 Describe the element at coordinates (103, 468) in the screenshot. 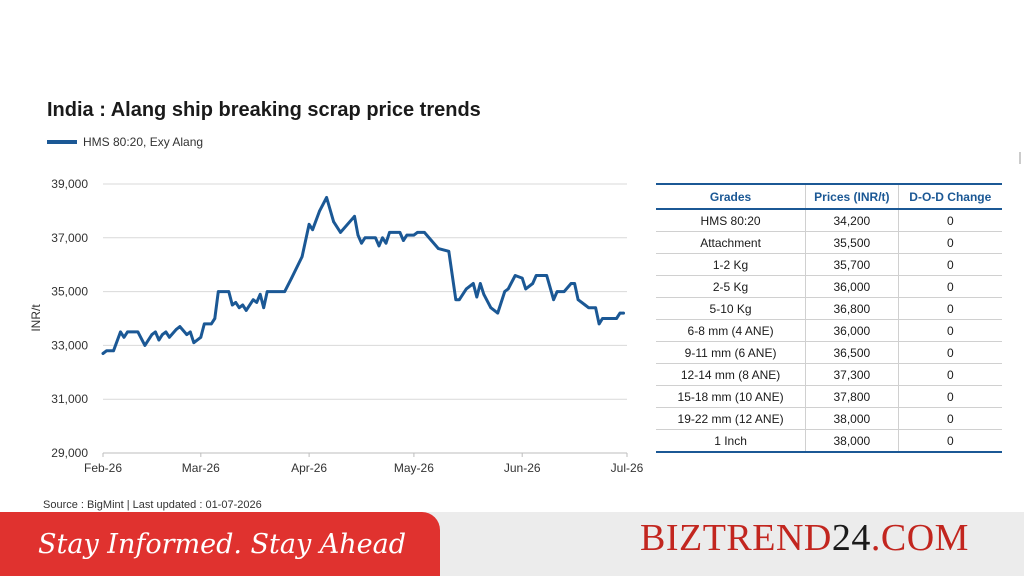

I see `x-tick-label: Feb-26` at that location.